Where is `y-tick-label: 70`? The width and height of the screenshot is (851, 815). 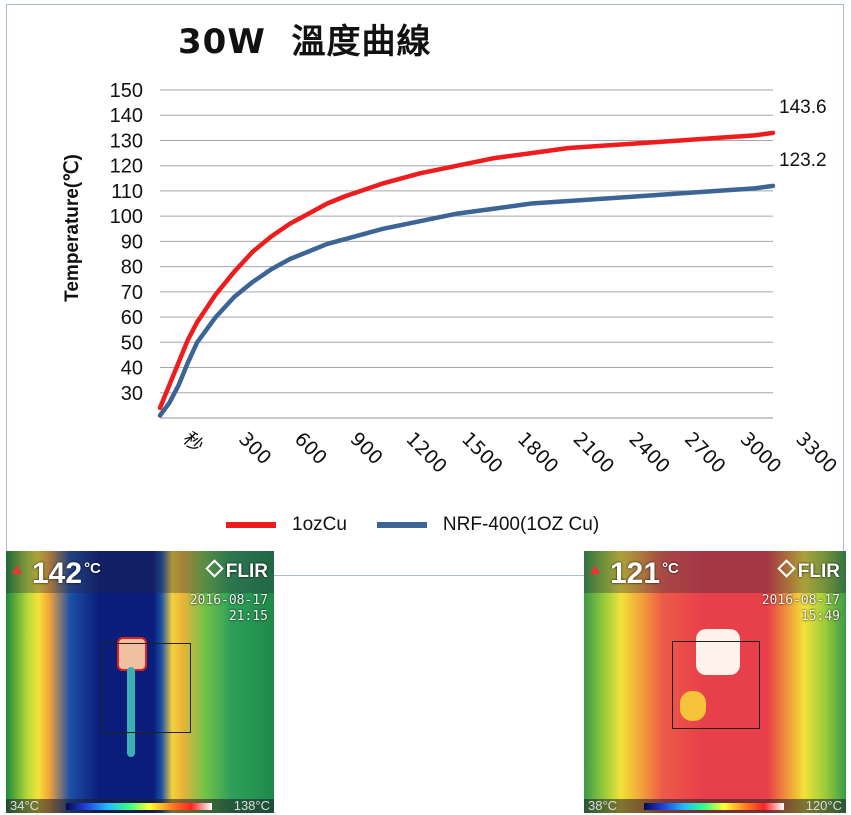
y-tick-label: 70 is located at coordinates (132, 293).